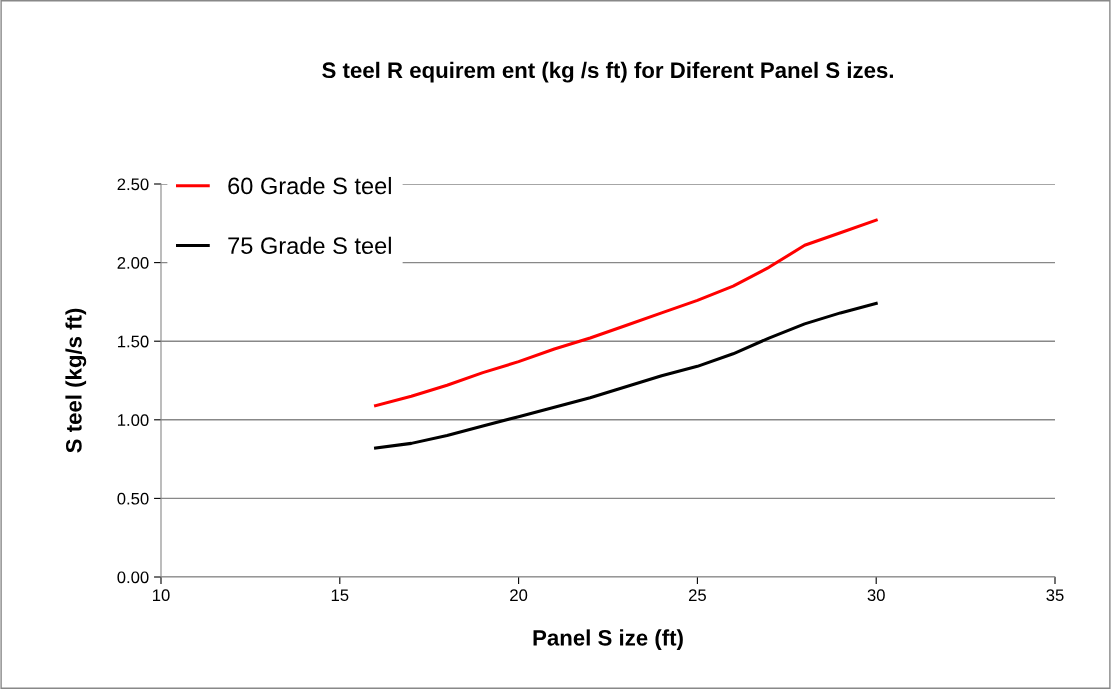 The image size is (1111, 689). What do you see at coordinates (133, 420) in the screenshot?
I see `y-tick-label: 1.00` at bounding box center [133, 420].